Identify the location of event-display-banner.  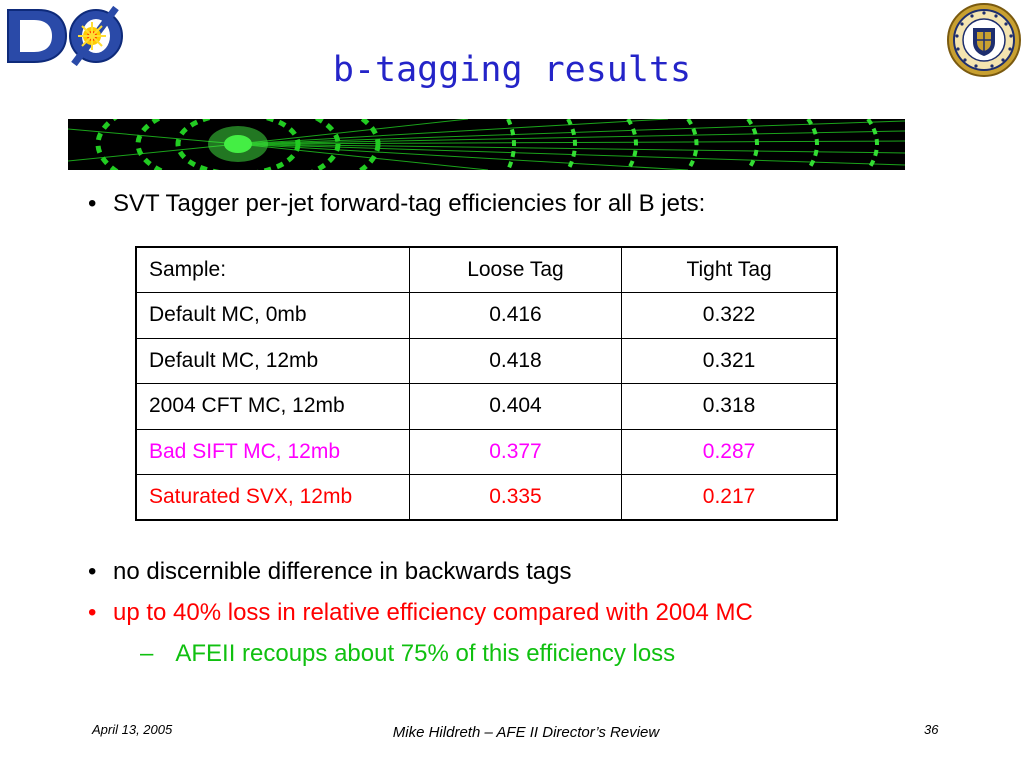
(486, 144).